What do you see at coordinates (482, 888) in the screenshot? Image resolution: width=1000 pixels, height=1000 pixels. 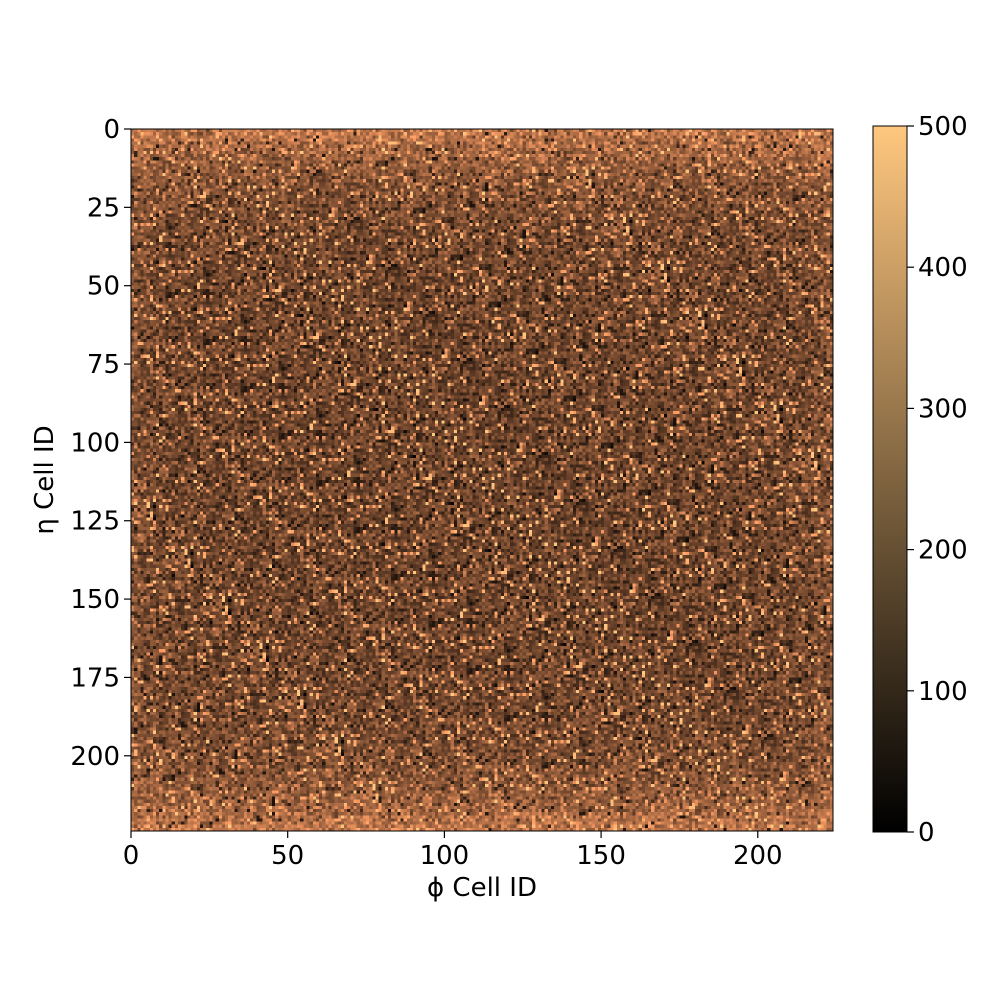 I see `x-axis-label: ϕ Cell ID` at bounding box center [482, 888].